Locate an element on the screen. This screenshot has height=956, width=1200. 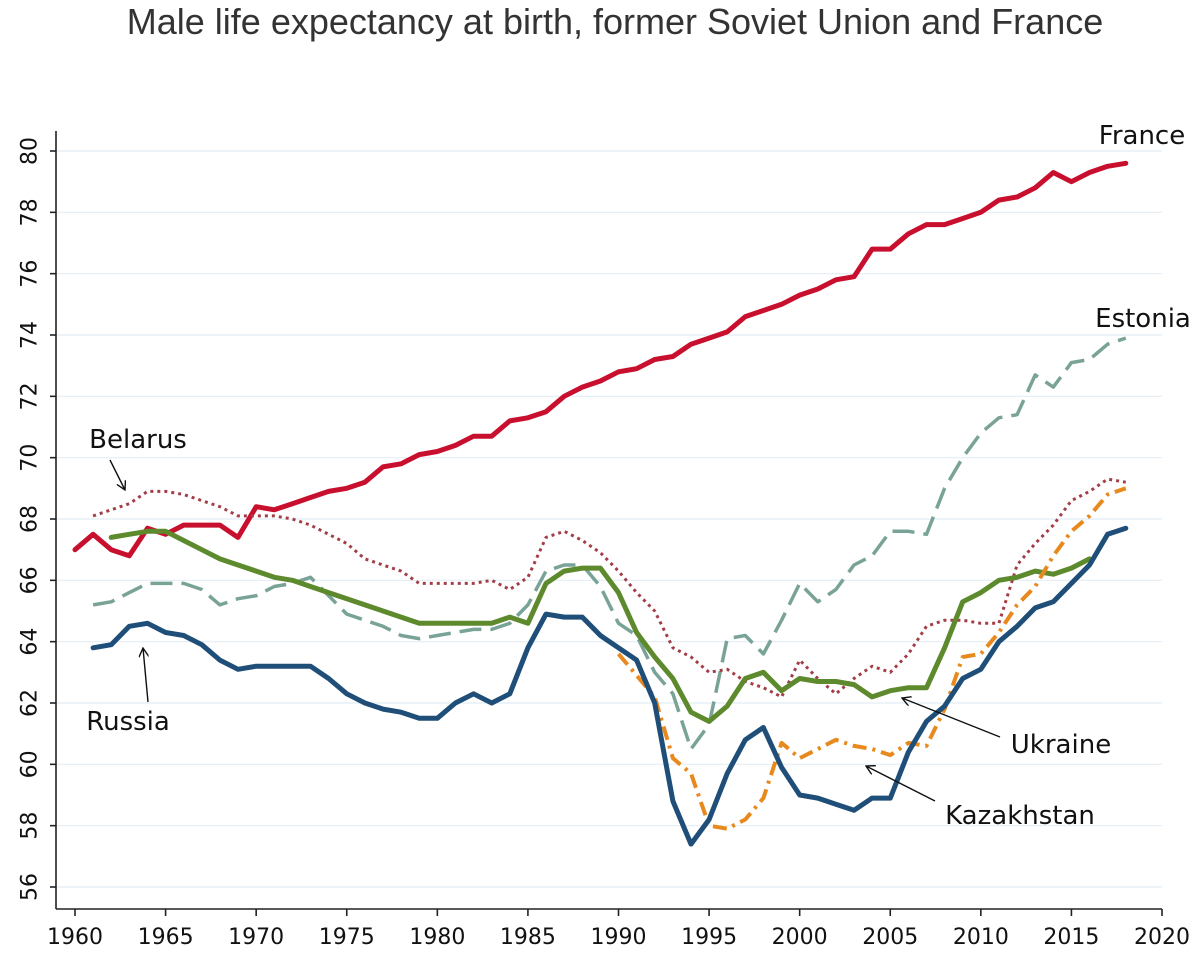
label-russia: Russia is located at coordinates (128, 722).